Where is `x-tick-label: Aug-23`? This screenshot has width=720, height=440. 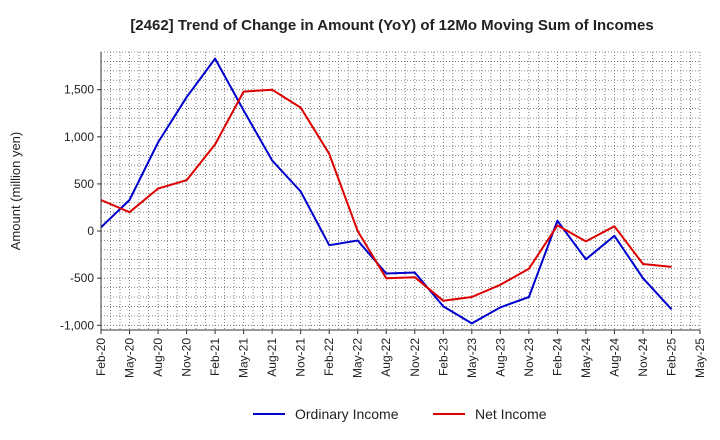 x-tick-label: Aug-23 is located at coordinates (500, 357).